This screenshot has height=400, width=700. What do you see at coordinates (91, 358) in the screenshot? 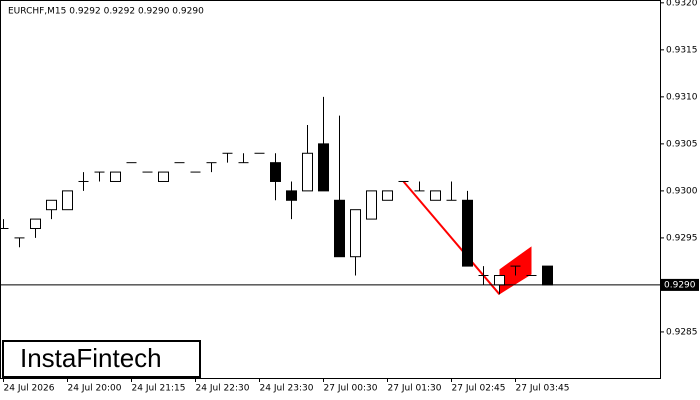
I see `logo: InstaFintech` at bounding box center [91, 358].